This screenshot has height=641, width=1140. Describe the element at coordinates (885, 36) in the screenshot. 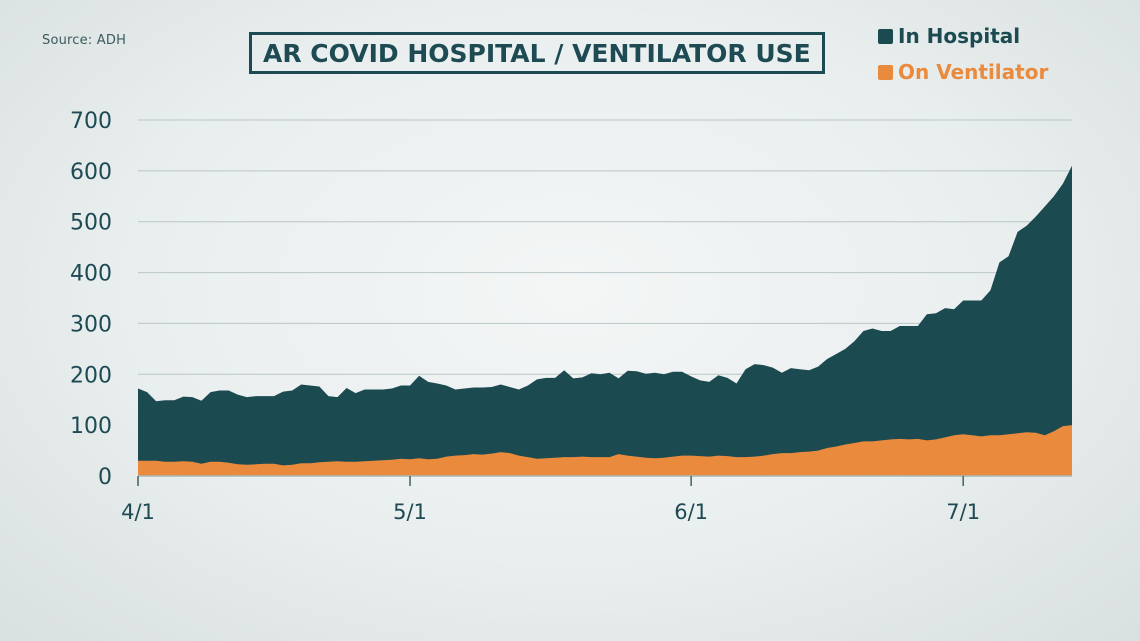

I see `legend-swatch-in-hospital` at that location.